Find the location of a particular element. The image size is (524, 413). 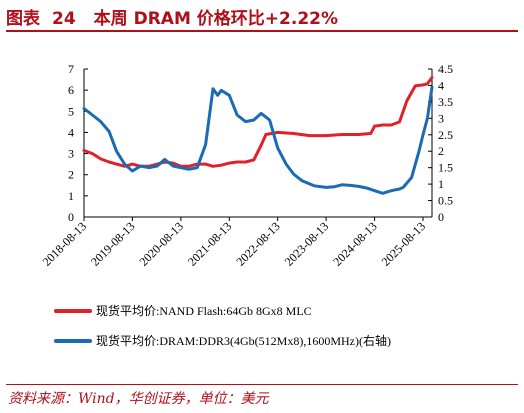

legend-dram-label: 现货平均价:DRAM:DDR3(4Gb(512Mx8),1600MHz)(右轴) is located at coordinates (243, 340).